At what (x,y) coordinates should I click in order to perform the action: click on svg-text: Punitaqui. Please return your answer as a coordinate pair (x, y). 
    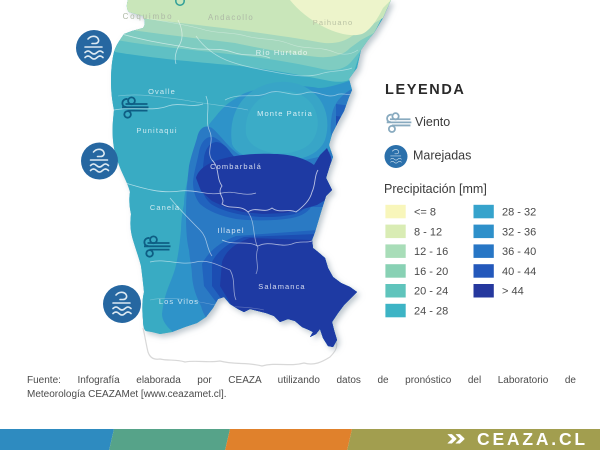
    Looking at the image, I should click on (156, 130).